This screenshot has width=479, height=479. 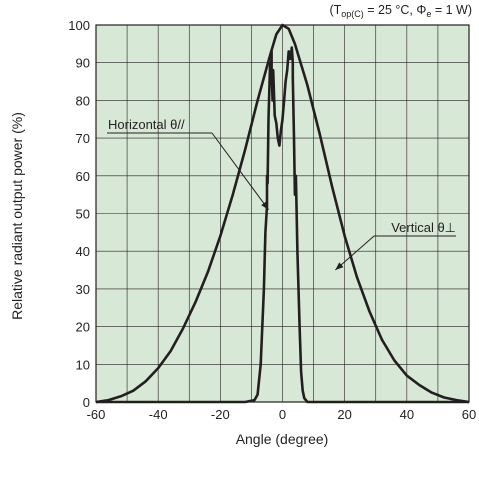 What do you see at coordinates (469, 414) in the screenshot?
I see `x-tick-label: 60` at bounding box center [469, 414].